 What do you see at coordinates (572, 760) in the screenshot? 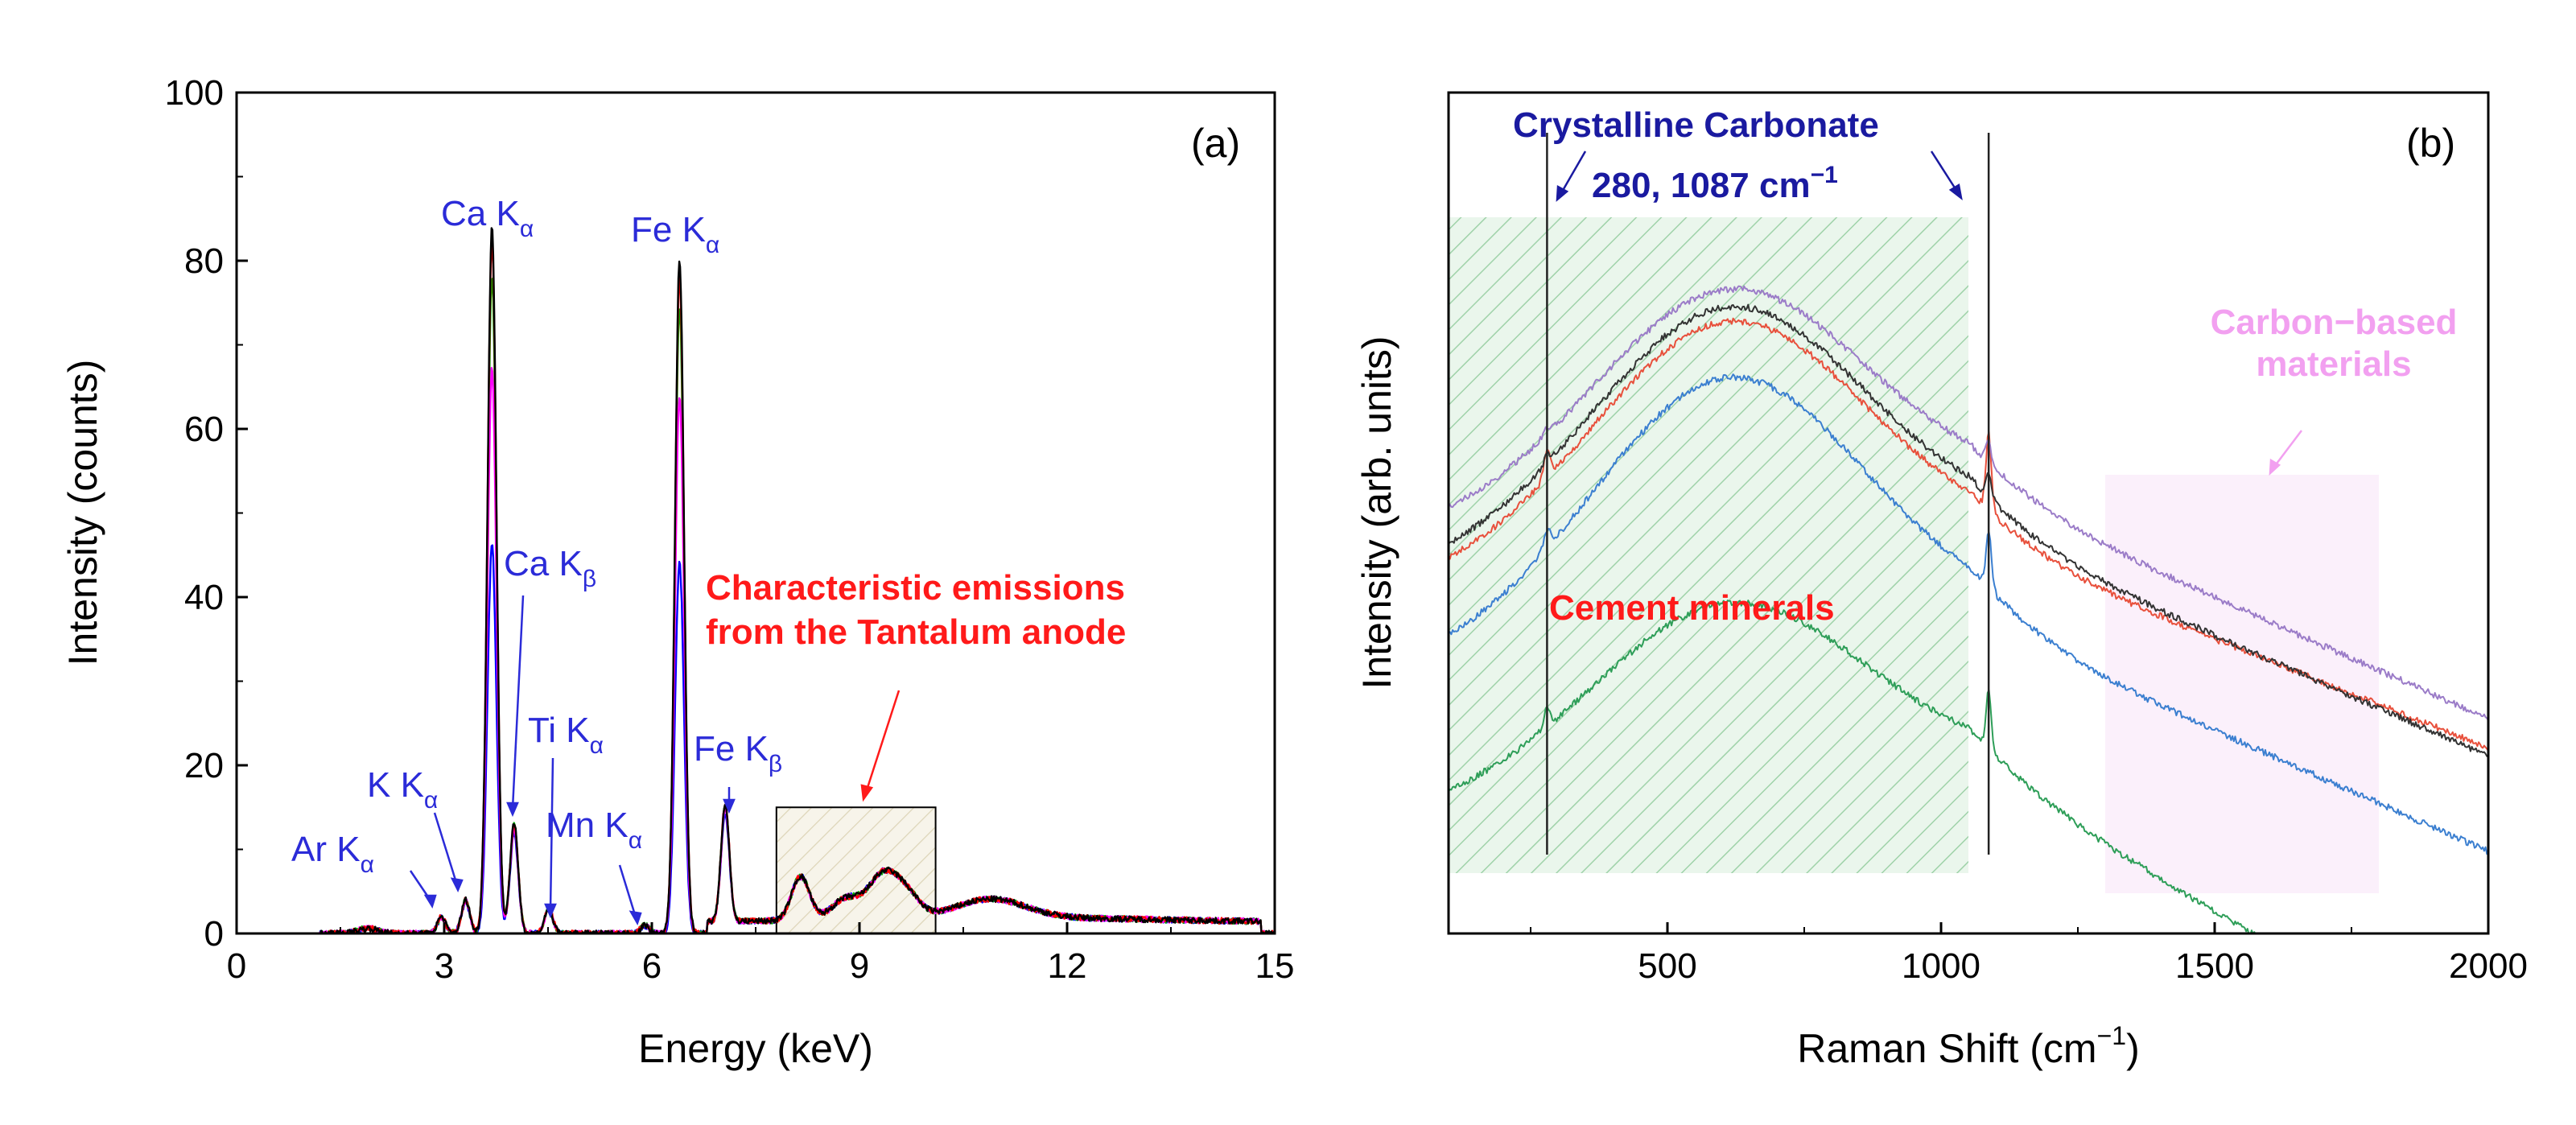
I see `peak-pointers` at bounding box center [572, 760].